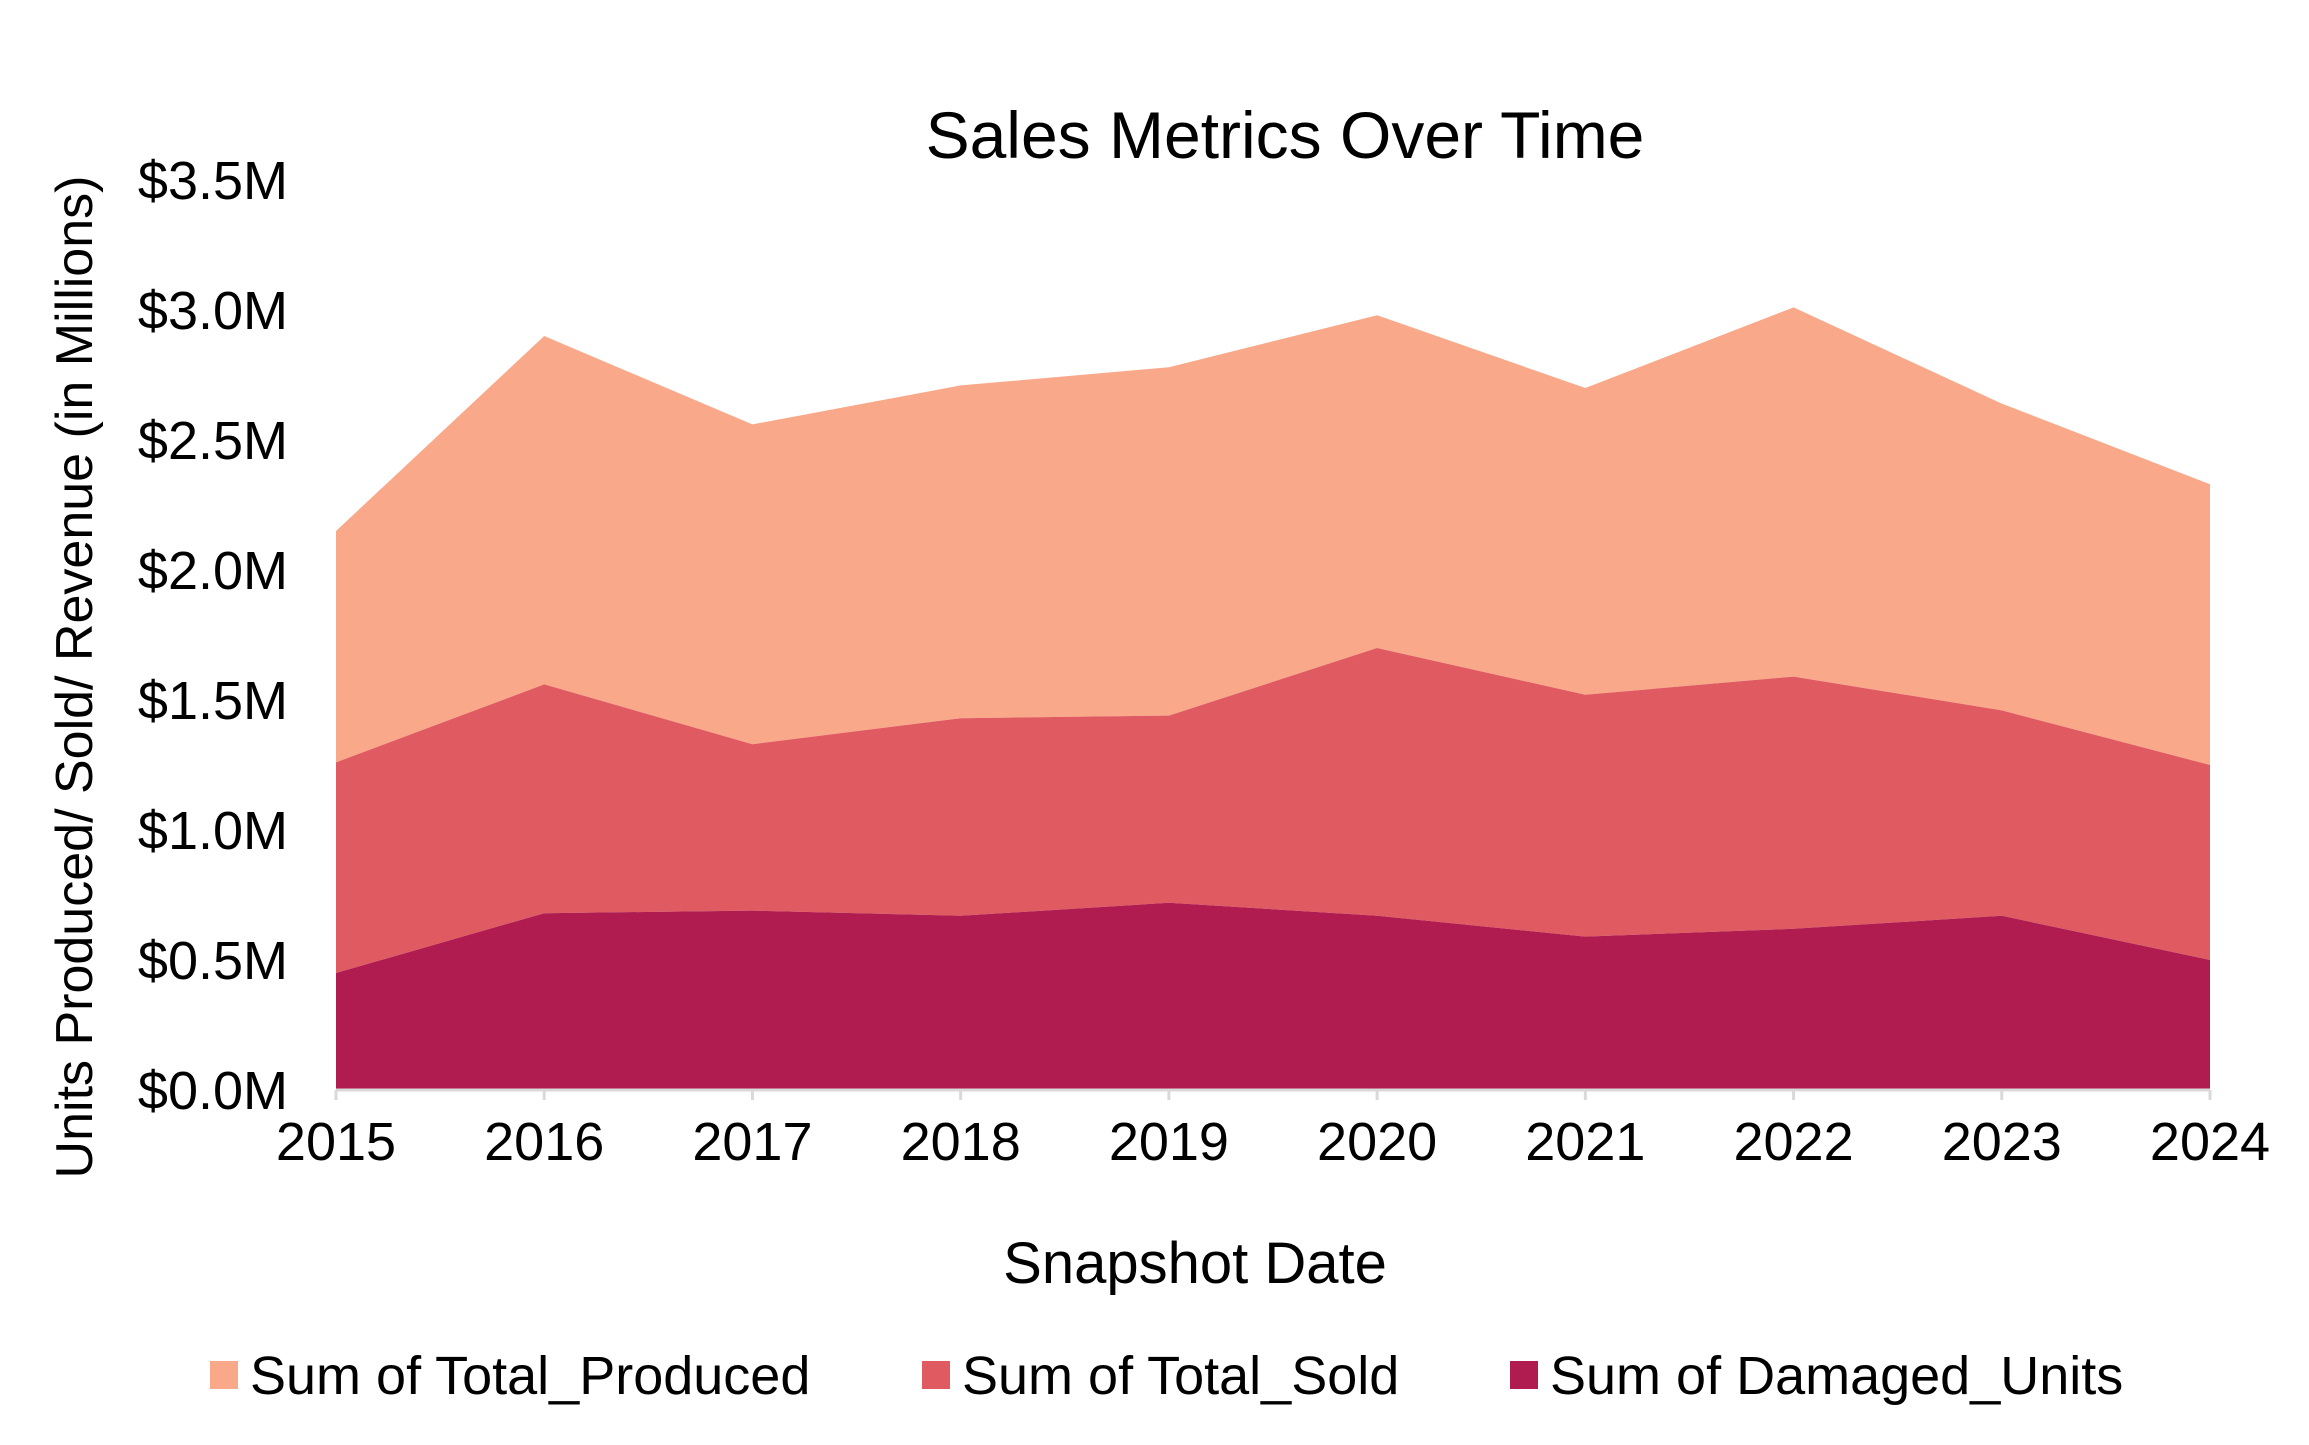  What do you see at coordinates (213, 961) in the screenshot?
I see `y-tick-label: $0.5M` at bounding box center [213, 961].